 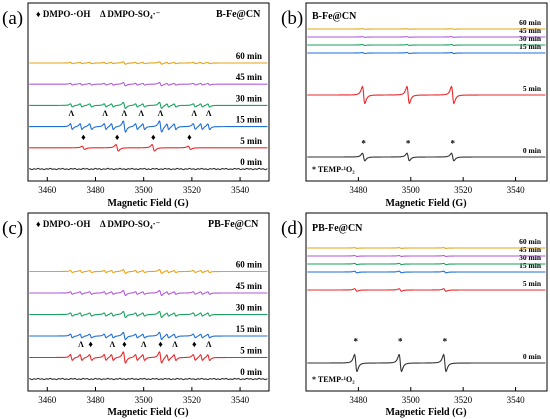 I want to click on panel-b-title: B-Fe@CN, so click(x=334, y=16).